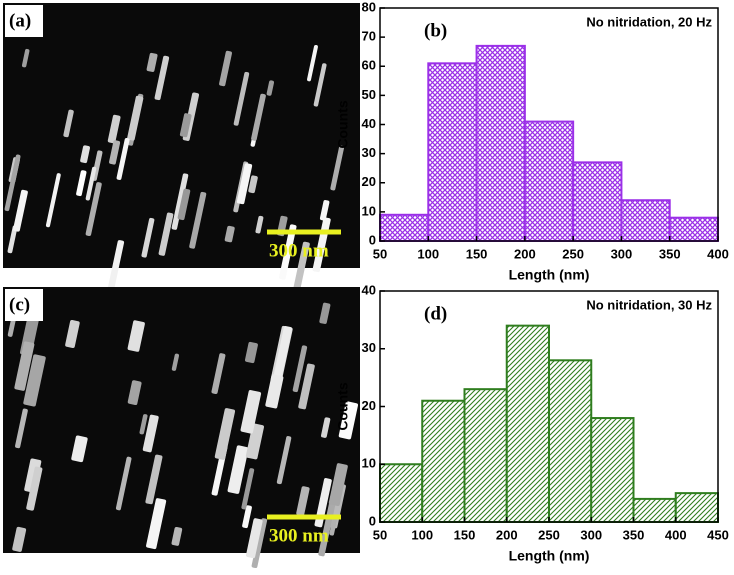  I want to click on y-tick-label: 80, so click(369, 7).